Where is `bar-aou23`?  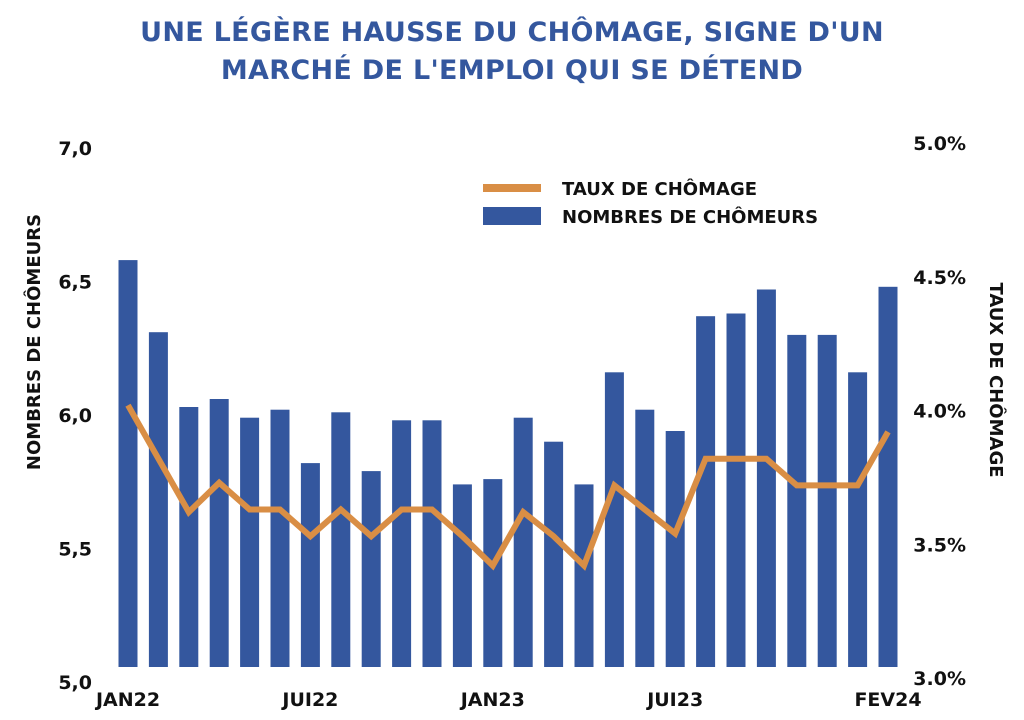 bar-aou23 is located at coordinates (706, 491).